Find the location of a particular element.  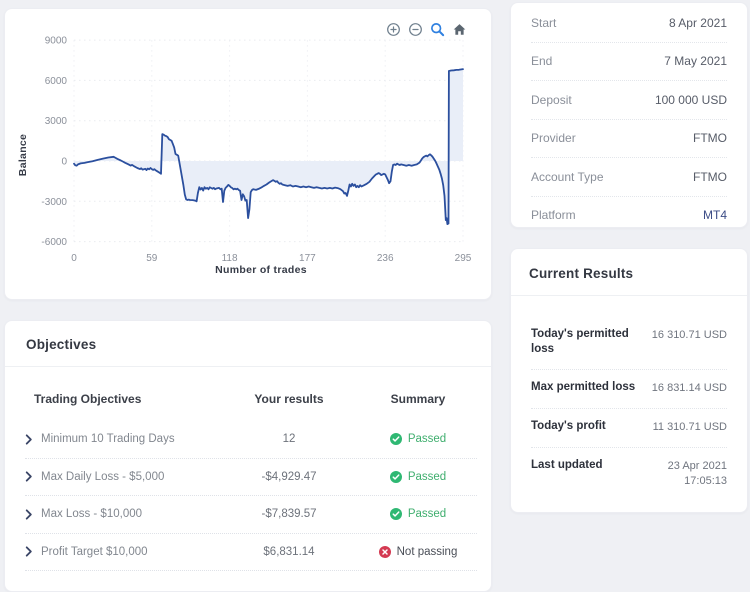

svg-text: 177 is located at coordinates (307, 258).